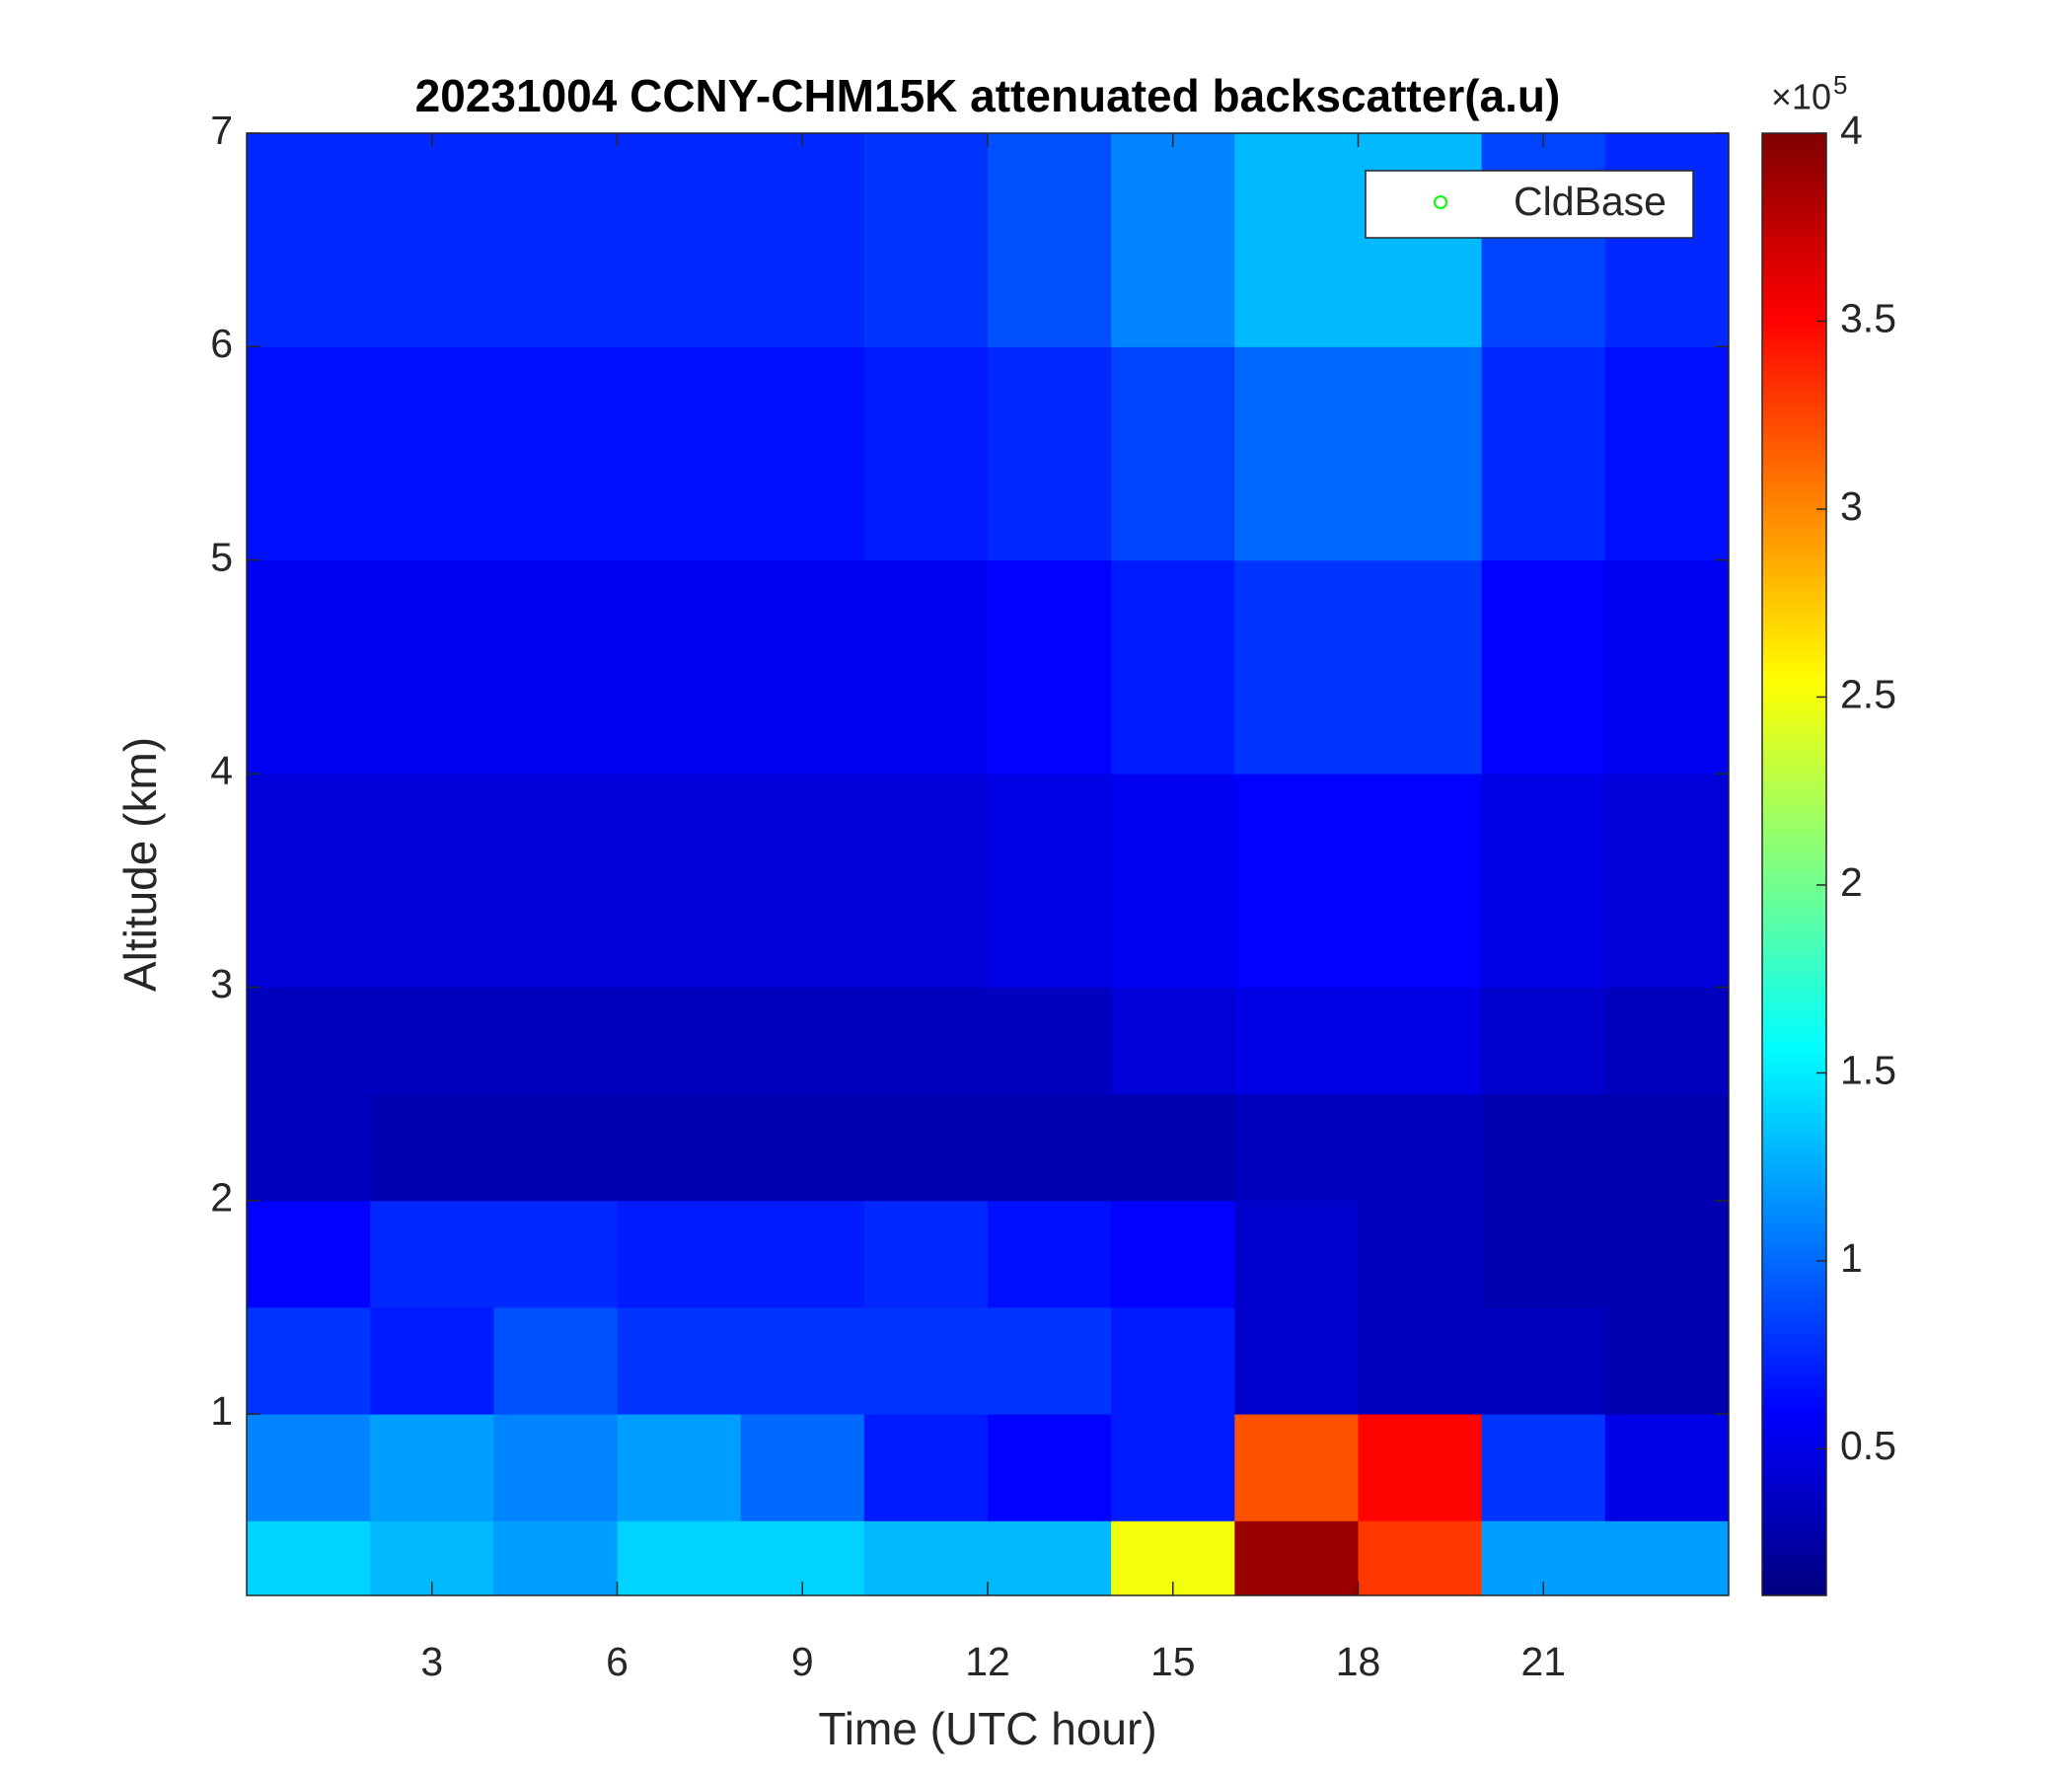 The width and height of the screenshot is (2072, 1776). Describe the element at coordinates (1801, 97) in the screenshot. I see `colorbar-multiplier: ×10` at that location.